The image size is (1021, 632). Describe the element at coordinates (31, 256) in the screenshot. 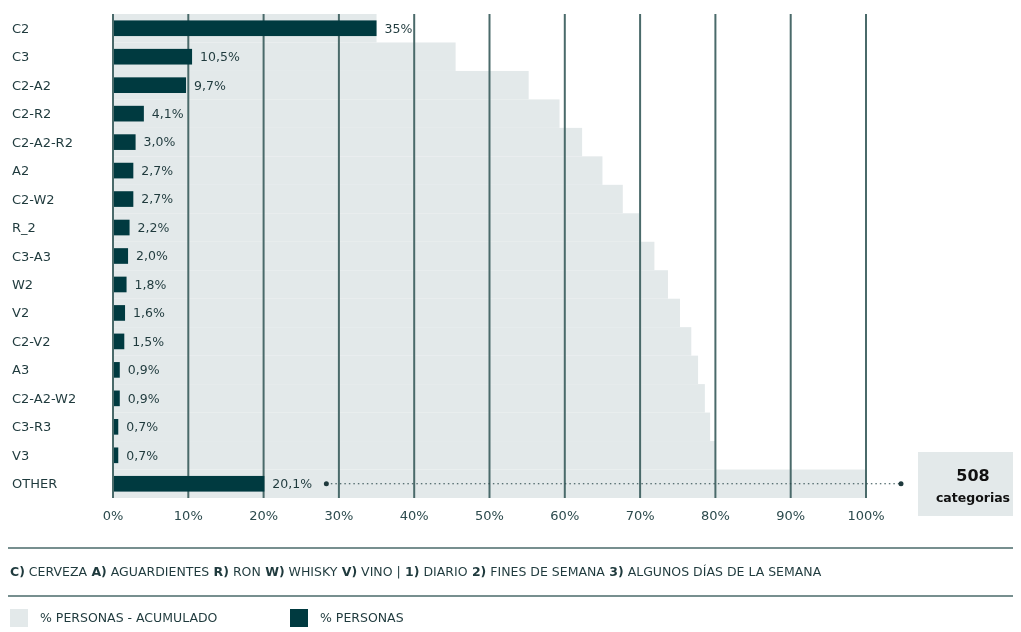

I see `y-tick-label: C3-A3` at that location.